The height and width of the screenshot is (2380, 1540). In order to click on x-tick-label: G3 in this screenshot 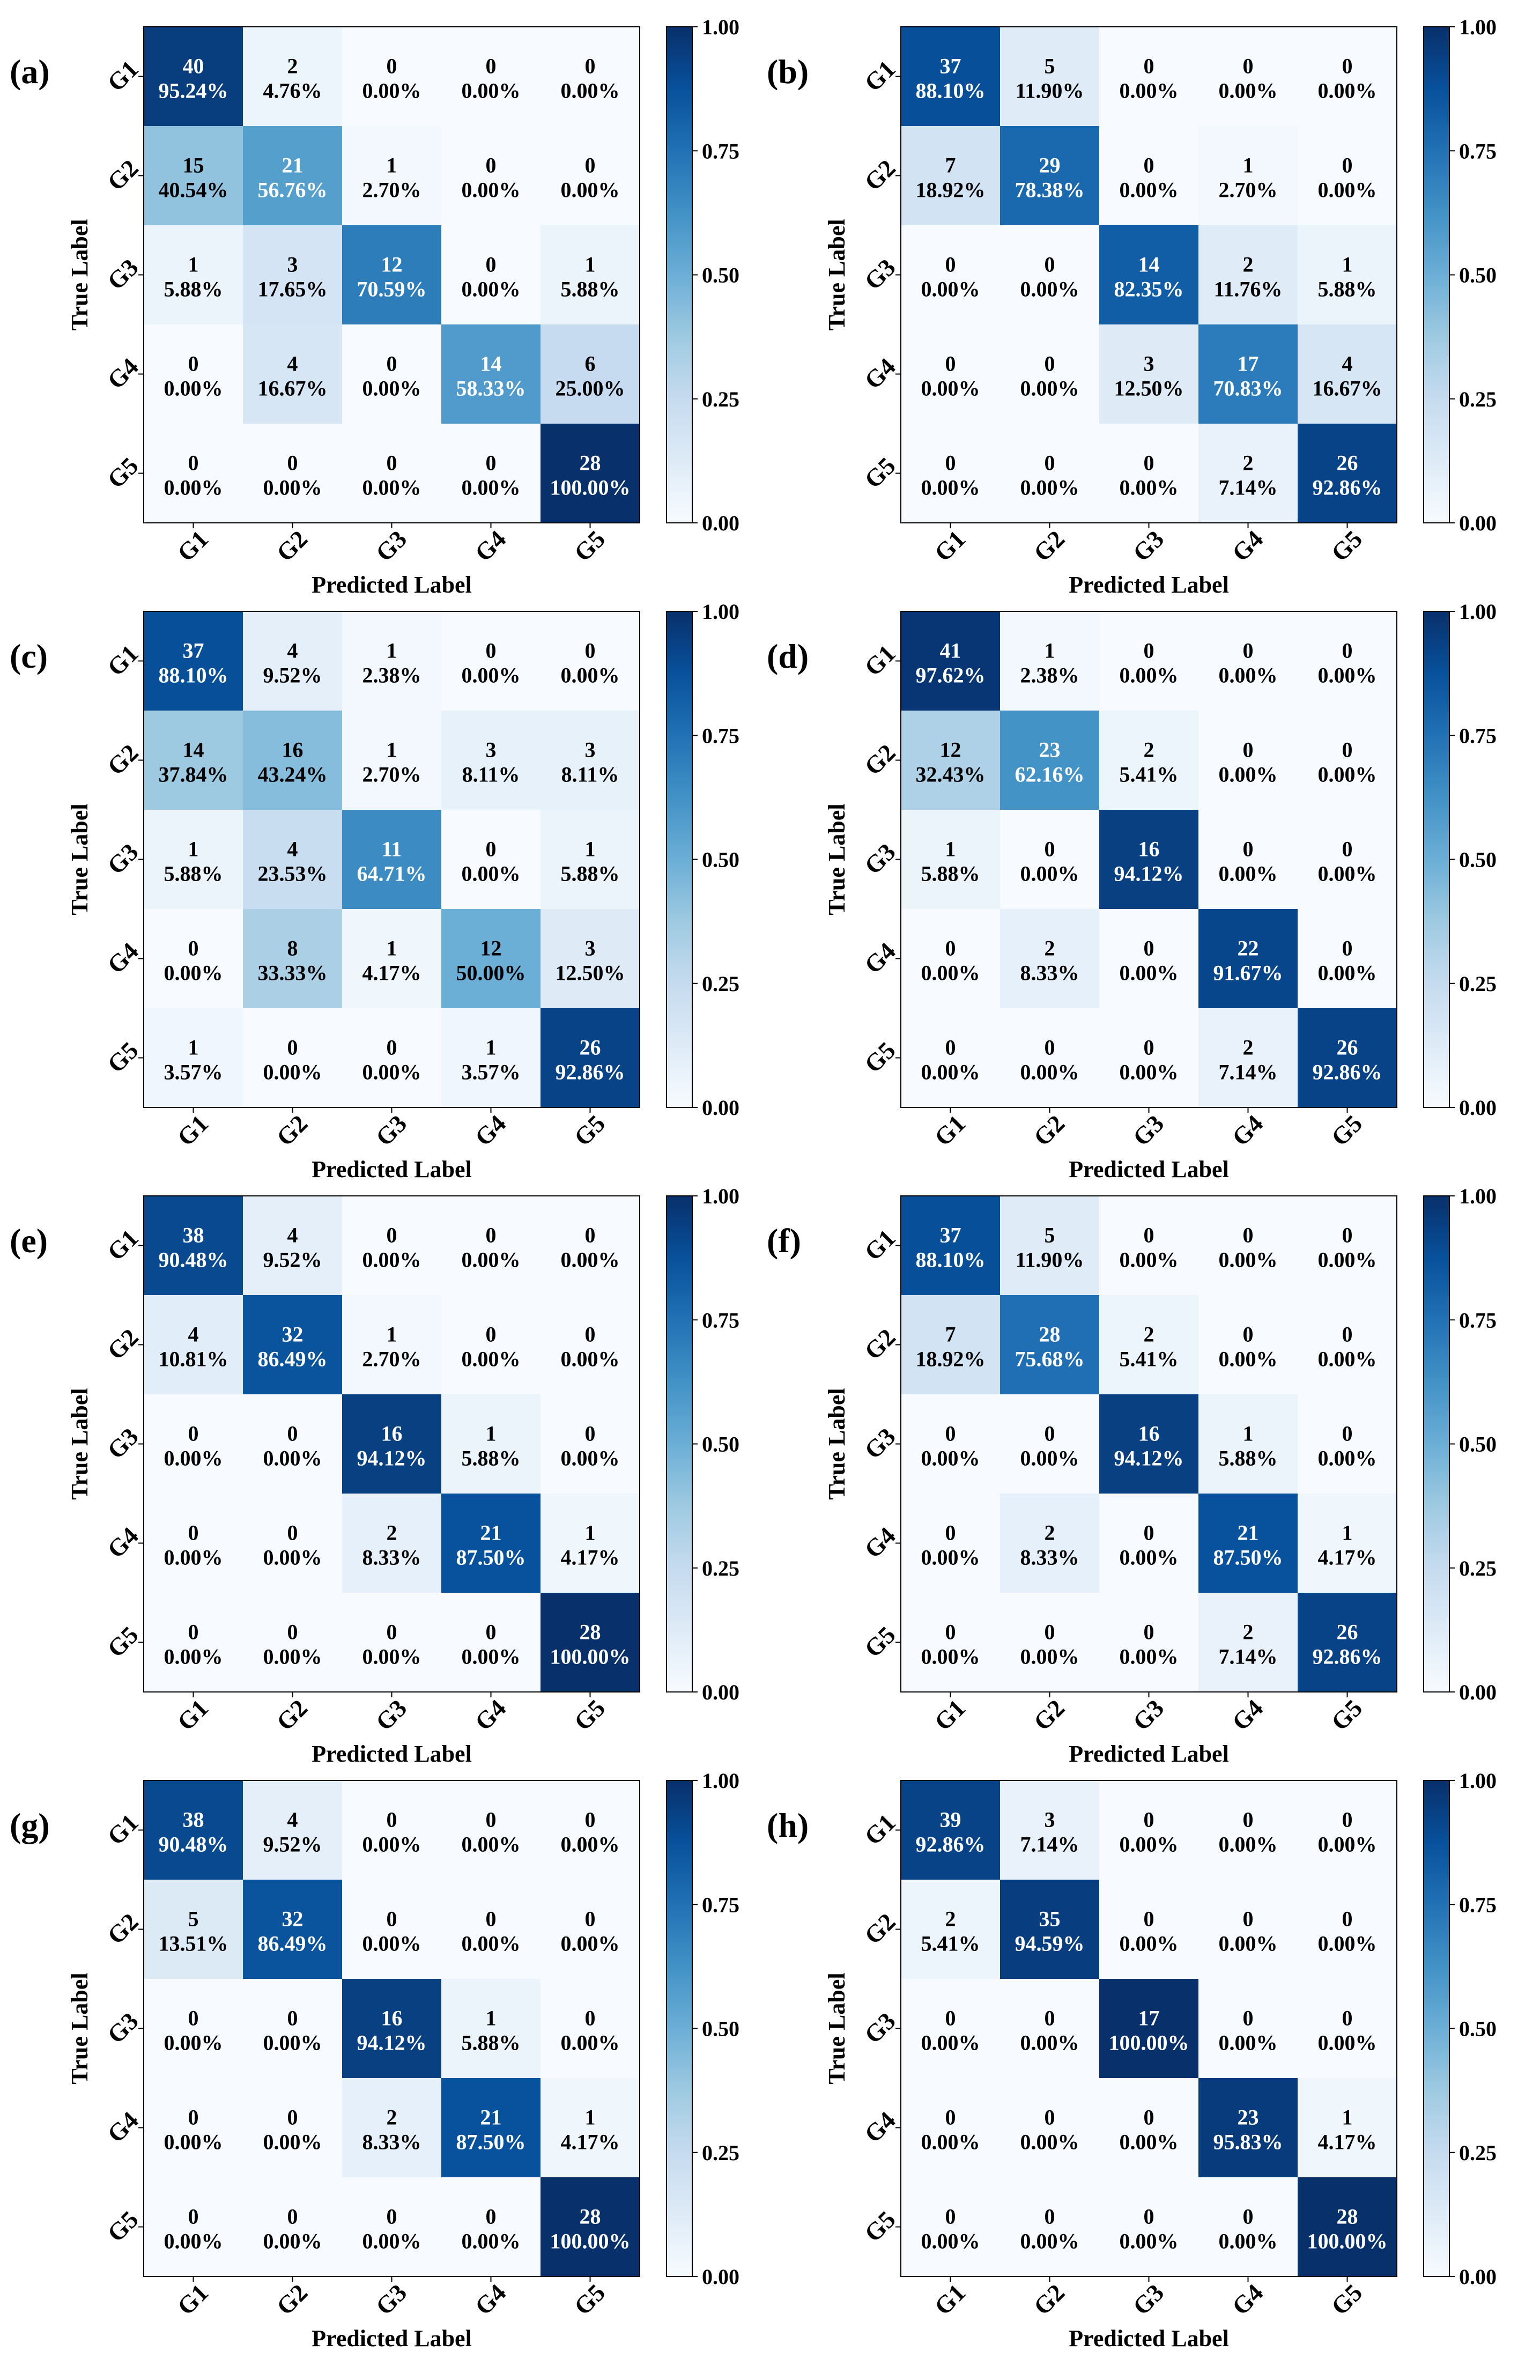, I will do `click(1148, 1715)`.